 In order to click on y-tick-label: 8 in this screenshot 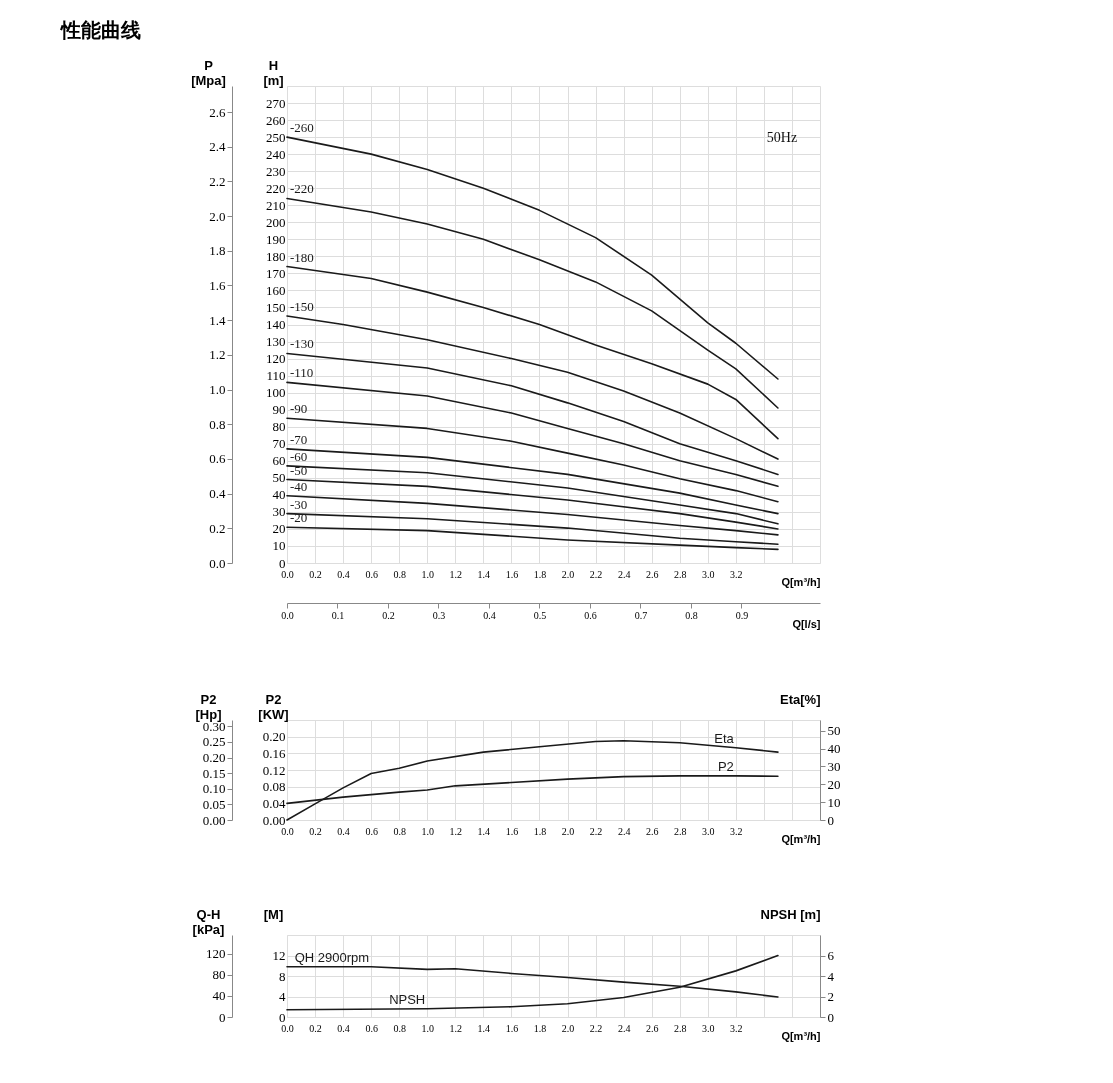, I will do `click(282, 976)`.